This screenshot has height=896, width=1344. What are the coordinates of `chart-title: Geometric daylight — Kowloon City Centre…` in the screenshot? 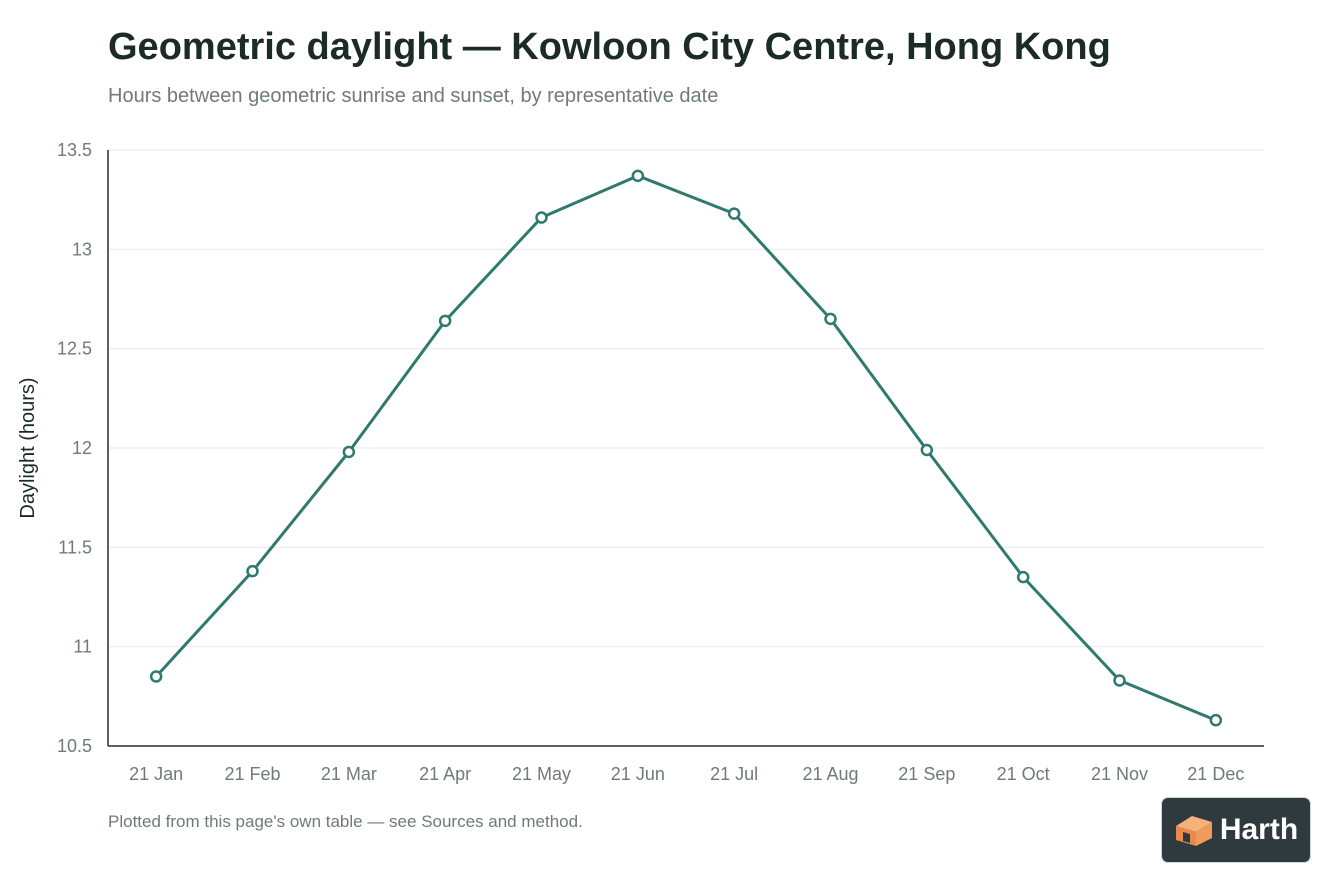 It's located at (609, 47).